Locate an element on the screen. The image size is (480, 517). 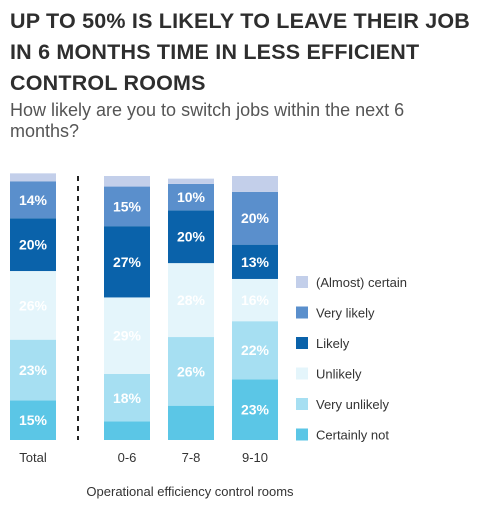
data-label: 10% is located at coordinates (191, 197).